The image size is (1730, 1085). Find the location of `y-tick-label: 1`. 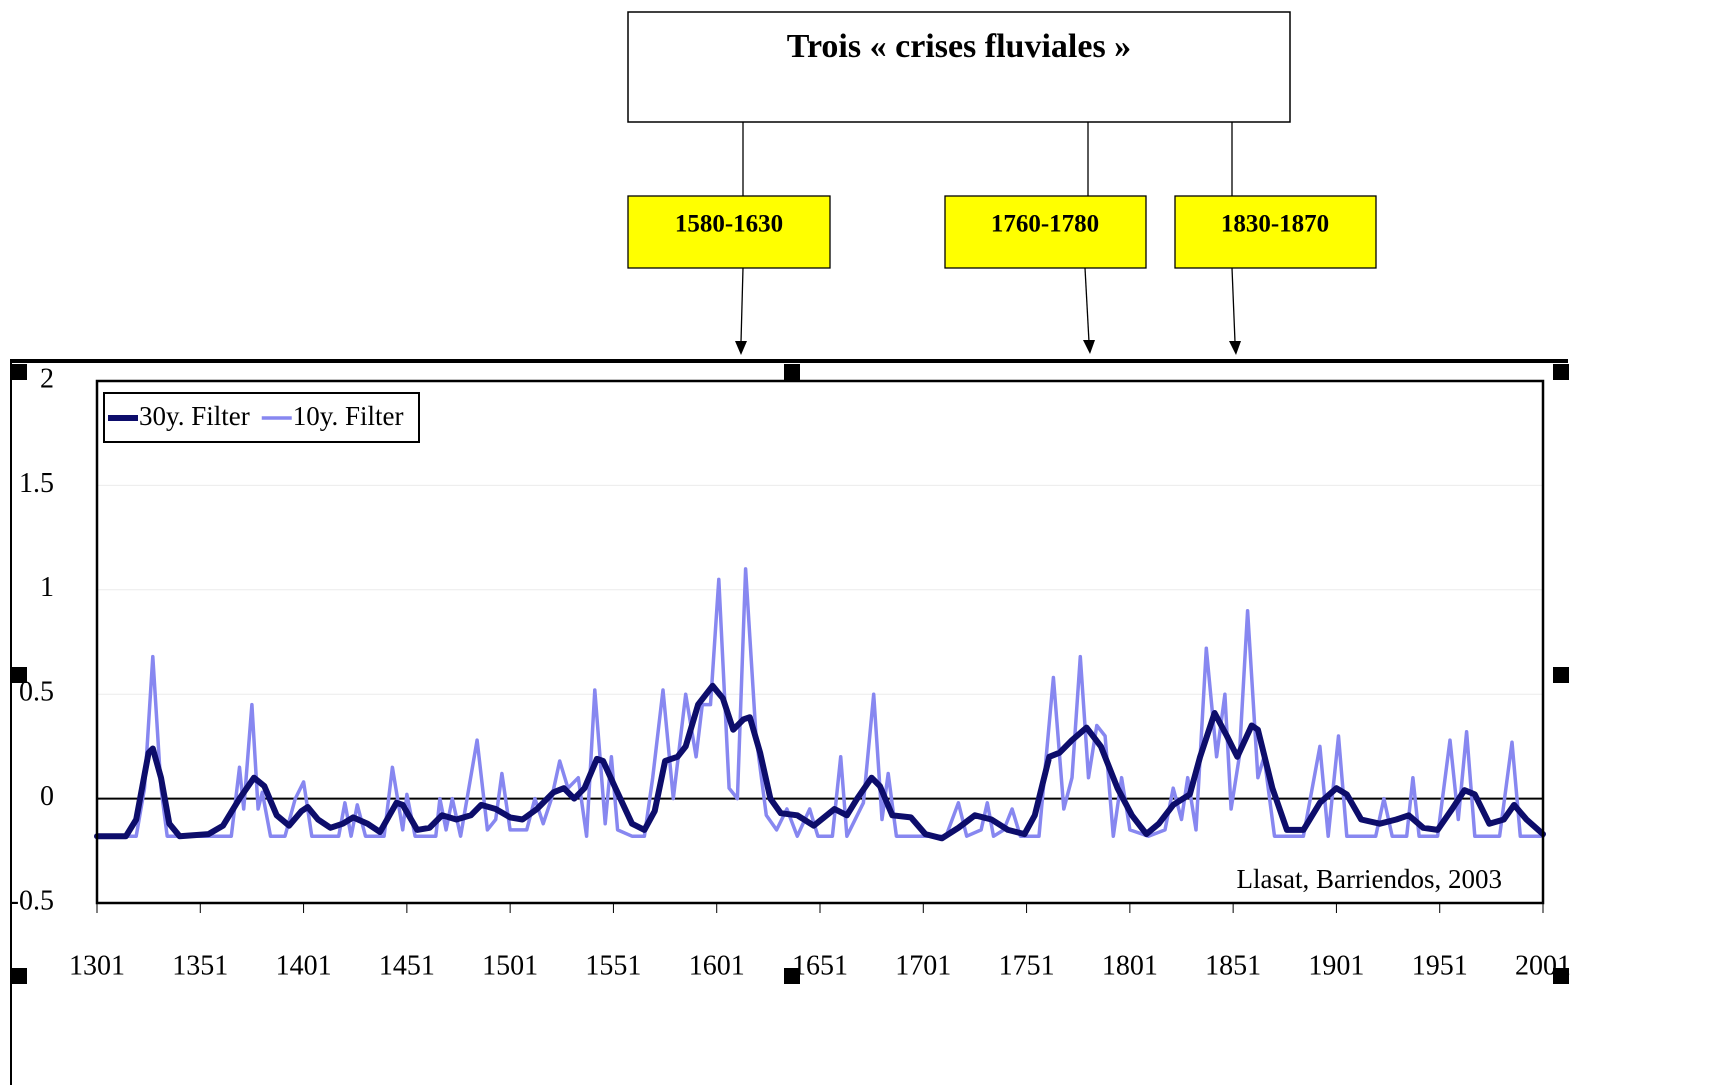

y-tick-label: 1 is located at coordinates (47, 587).